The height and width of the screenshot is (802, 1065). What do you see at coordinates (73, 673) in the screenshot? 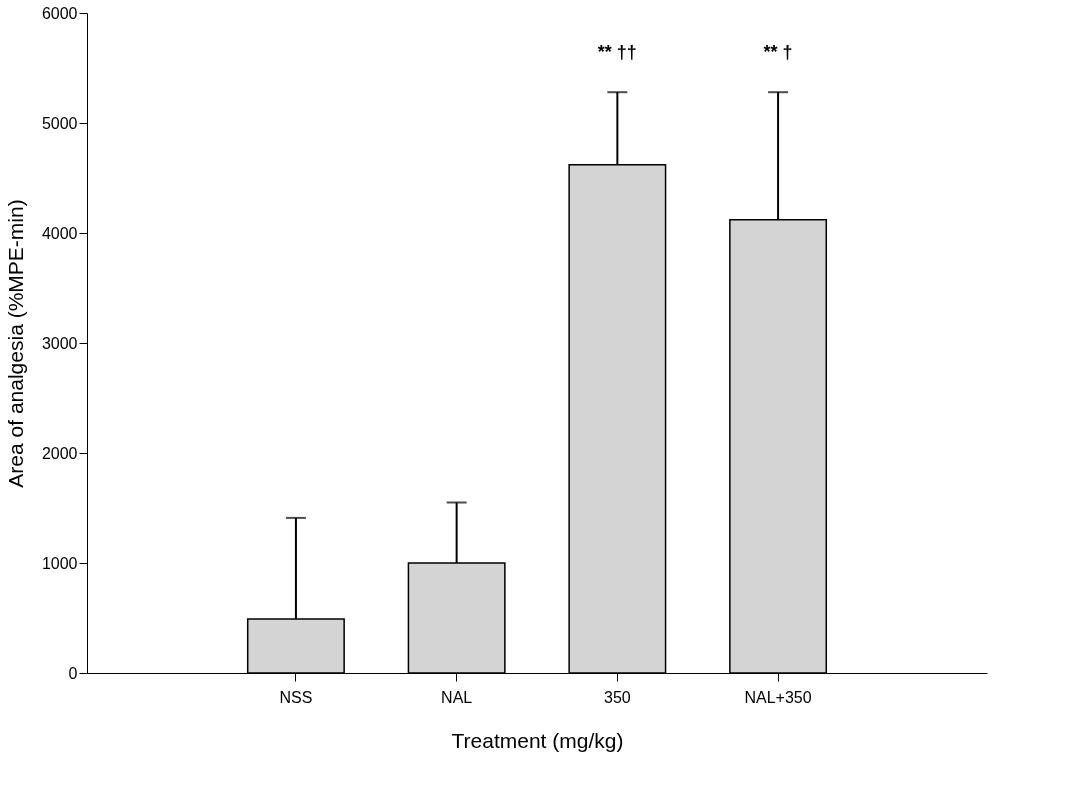
I see `y-tick-label: 0` at bounding box center [73, 673].